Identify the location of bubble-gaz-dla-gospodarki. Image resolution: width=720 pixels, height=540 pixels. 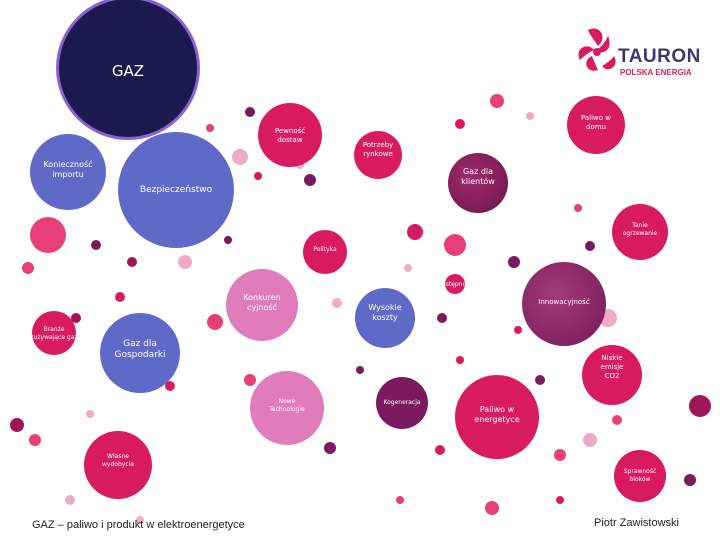
(140, 353).